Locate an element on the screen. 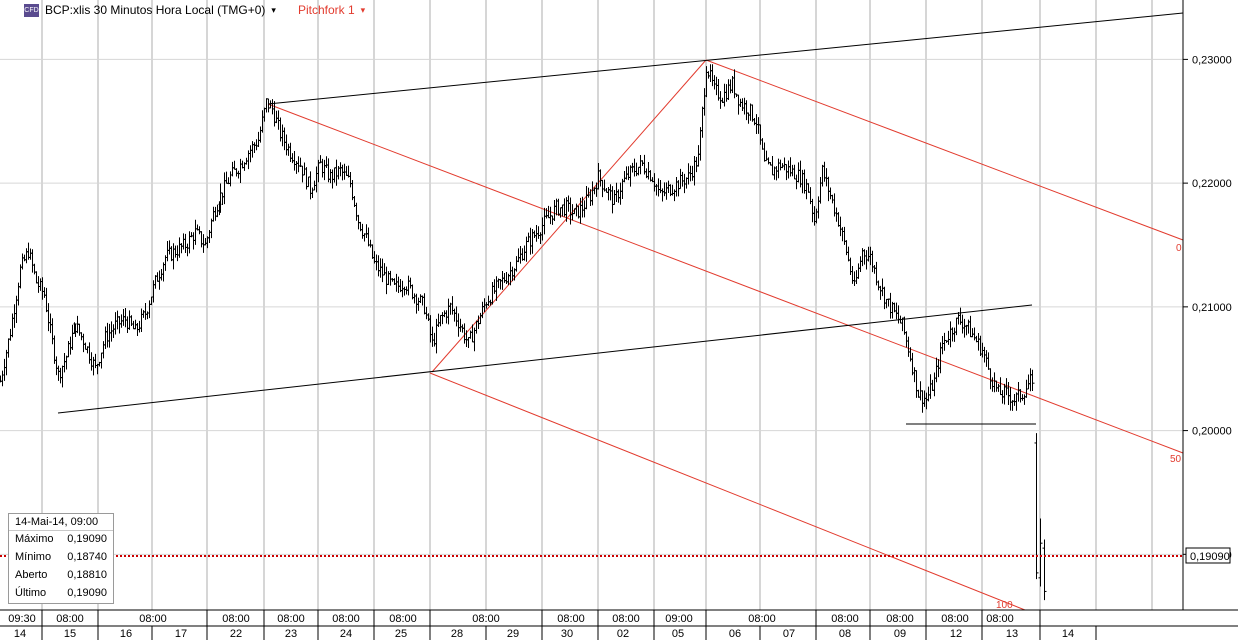 This screenshot has height=640, width=1238. x-day-label: 09 is located at coordinates (900, 634).